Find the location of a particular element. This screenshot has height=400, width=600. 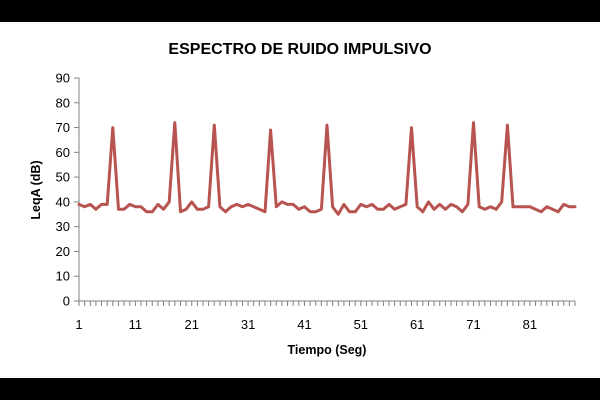

y-tick-label: 10 is located at coordinates (63, 276).